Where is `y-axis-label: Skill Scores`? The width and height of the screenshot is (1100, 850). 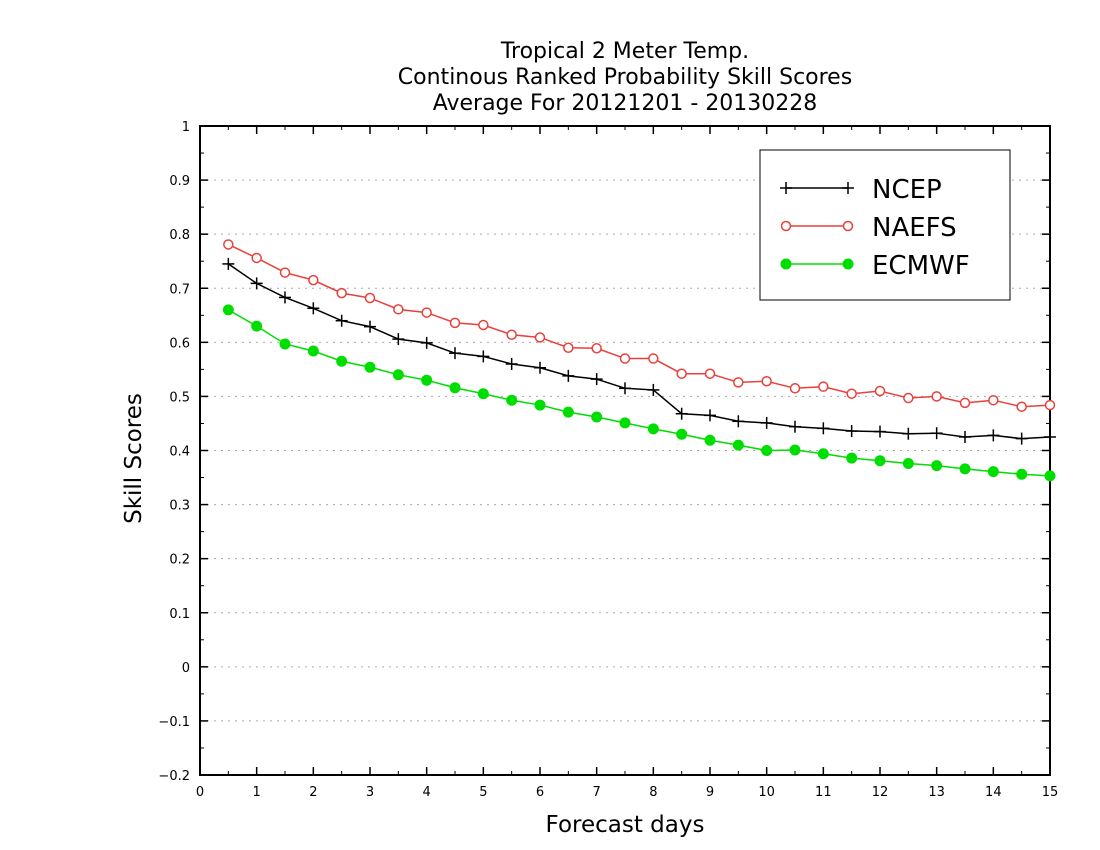 y-axis-label: Skill Scores is located at coordinates (134, 458).